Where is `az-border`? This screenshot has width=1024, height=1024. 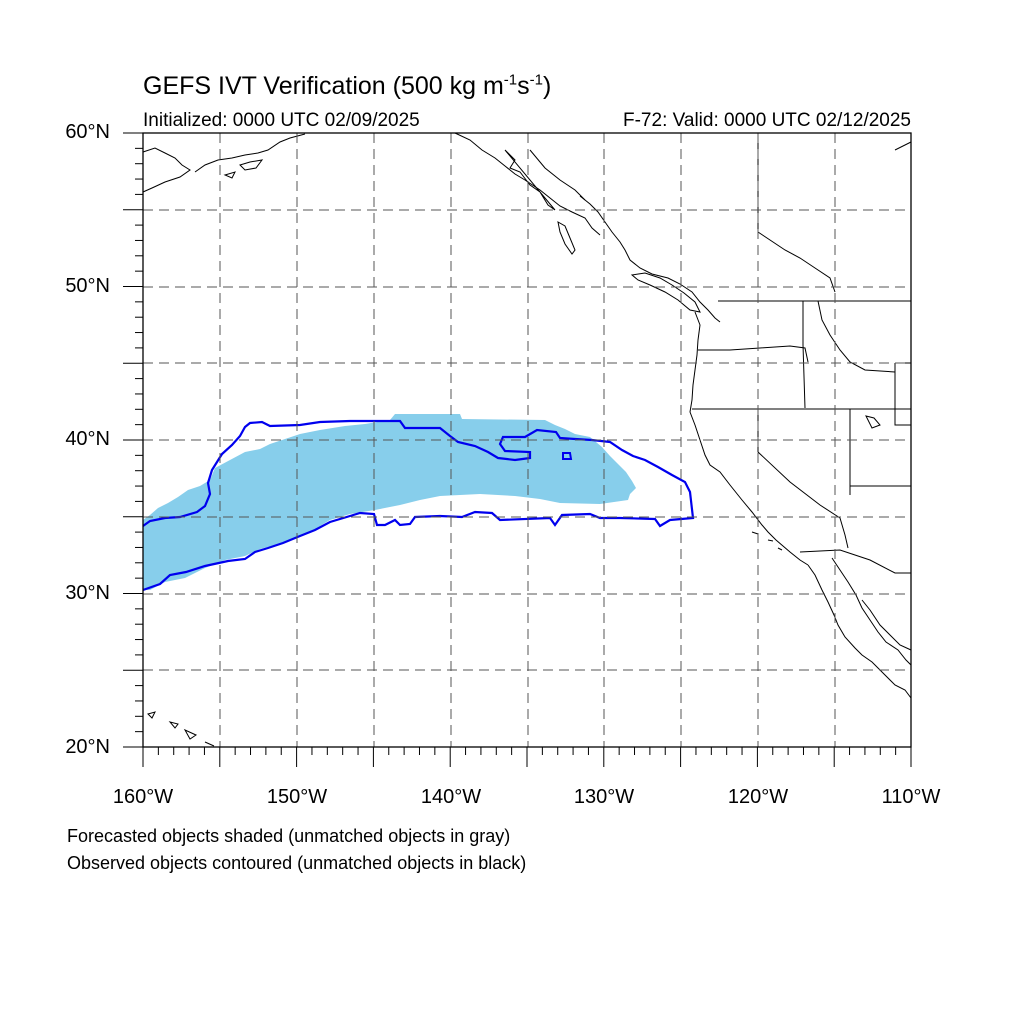 az-border is located at coordinates (844, 533).